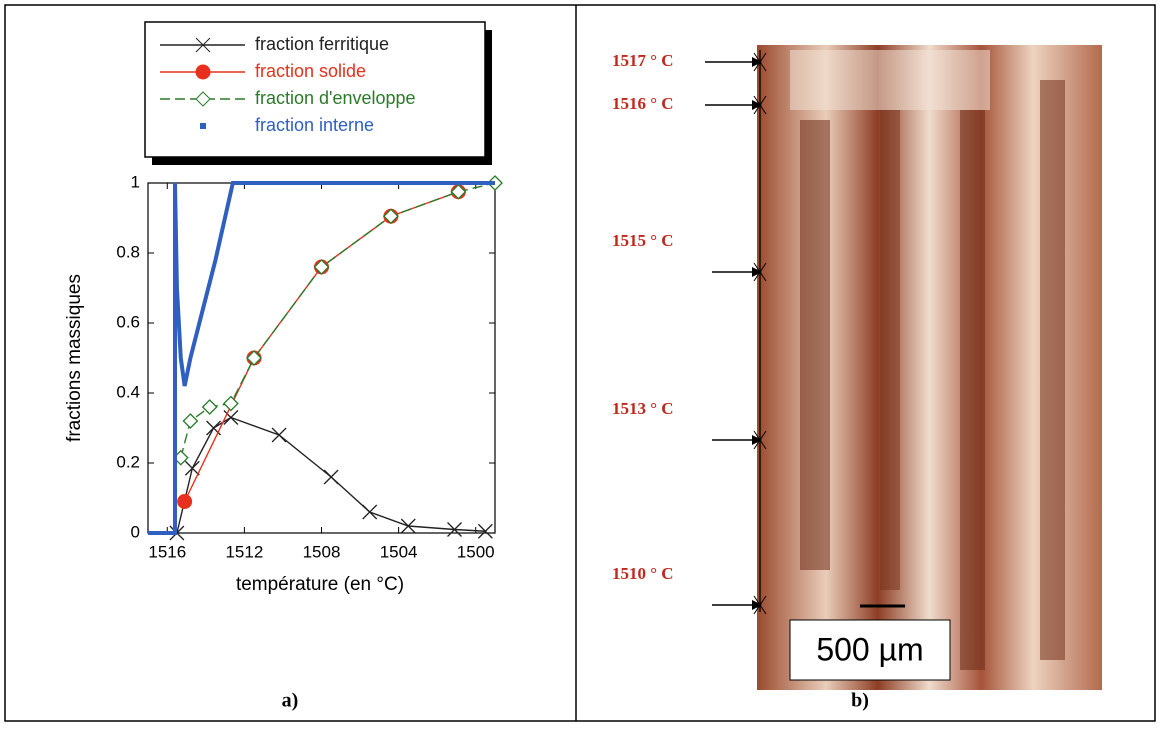  Describe the element at coordinates (860, 701) in the screenshot. I see `caption: b)` at that location.